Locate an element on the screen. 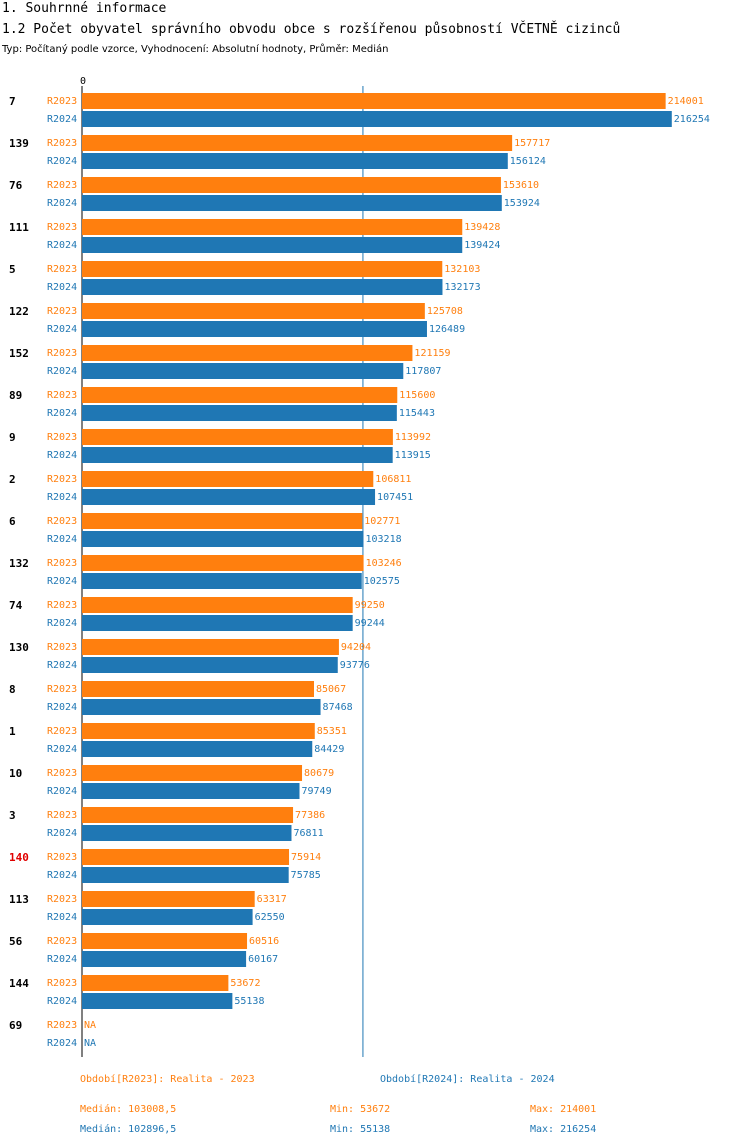 This screenshot has width=750, height=1148. category-label: 7 is located at coordinates (12, 101).